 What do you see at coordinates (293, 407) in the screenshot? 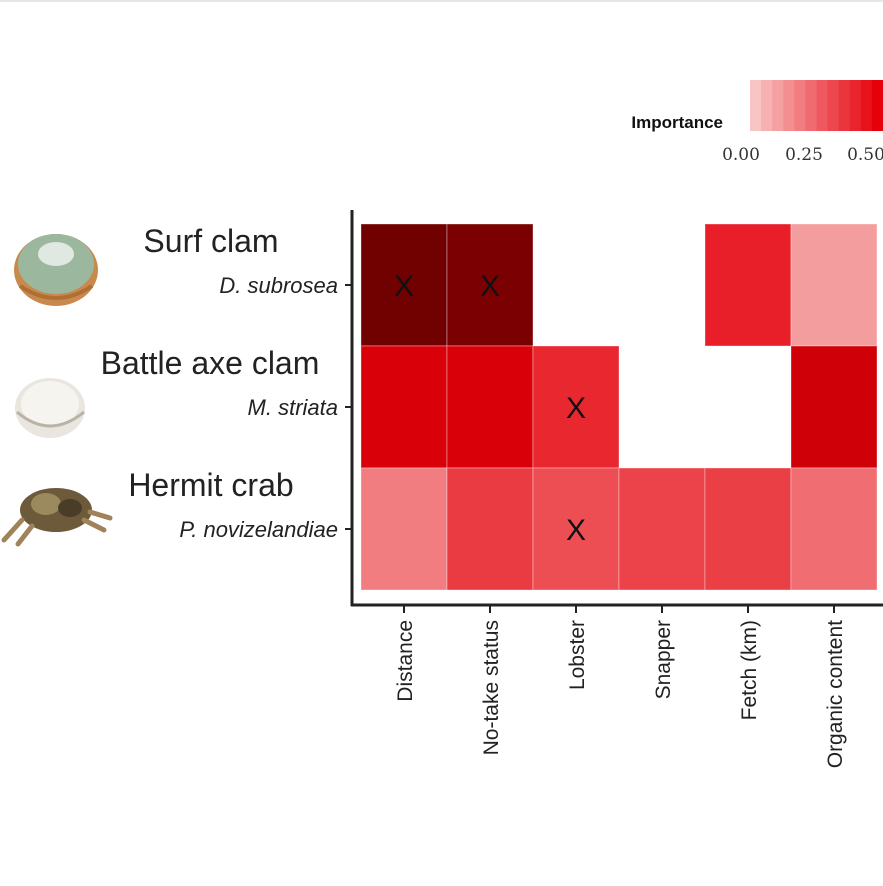
I see `row-species-name: M. striata` at bounding box center [293, 407].